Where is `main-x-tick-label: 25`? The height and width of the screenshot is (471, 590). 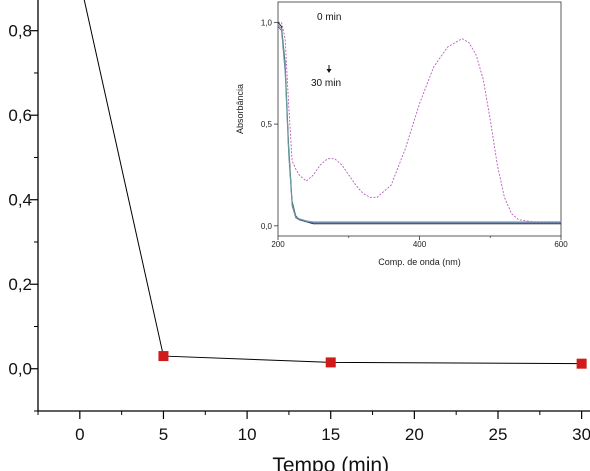
main-x-tick-label: 25 is located at coordinates (498, 434).